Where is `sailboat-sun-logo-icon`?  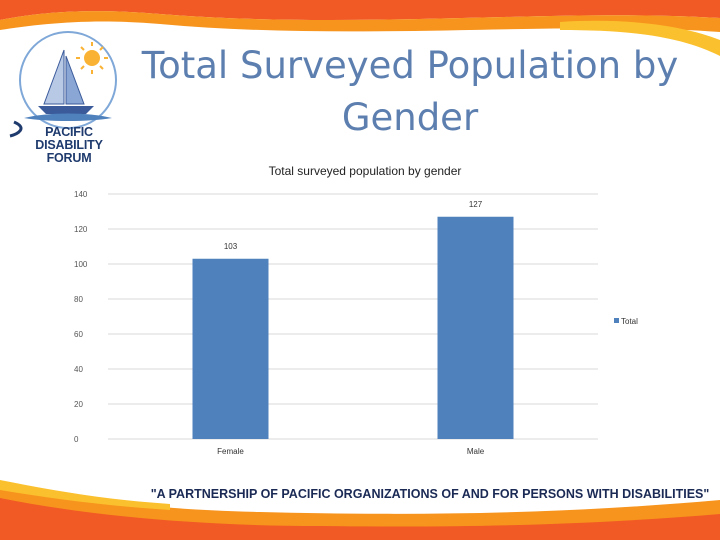
sailboat-sun-logo-icon is located at coordinates (63, 84).